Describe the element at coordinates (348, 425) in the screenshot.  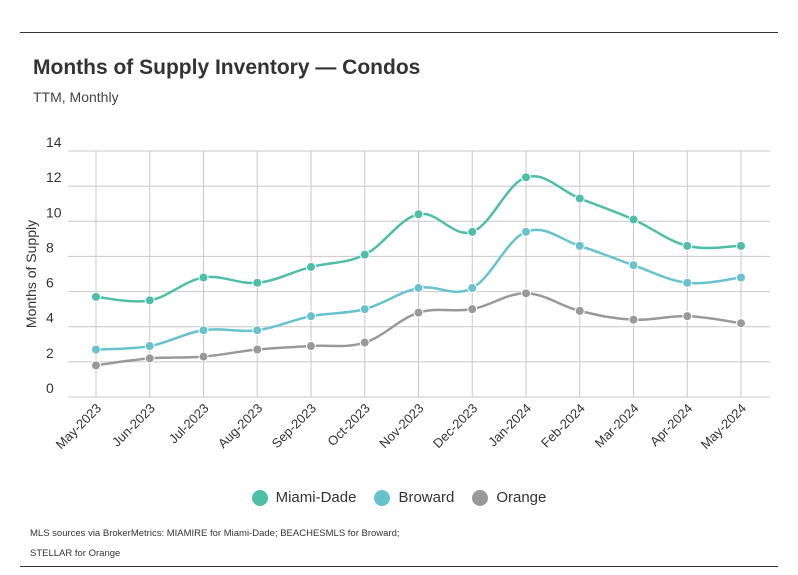
I see `x-tick-label: Oct-2023` at that location.